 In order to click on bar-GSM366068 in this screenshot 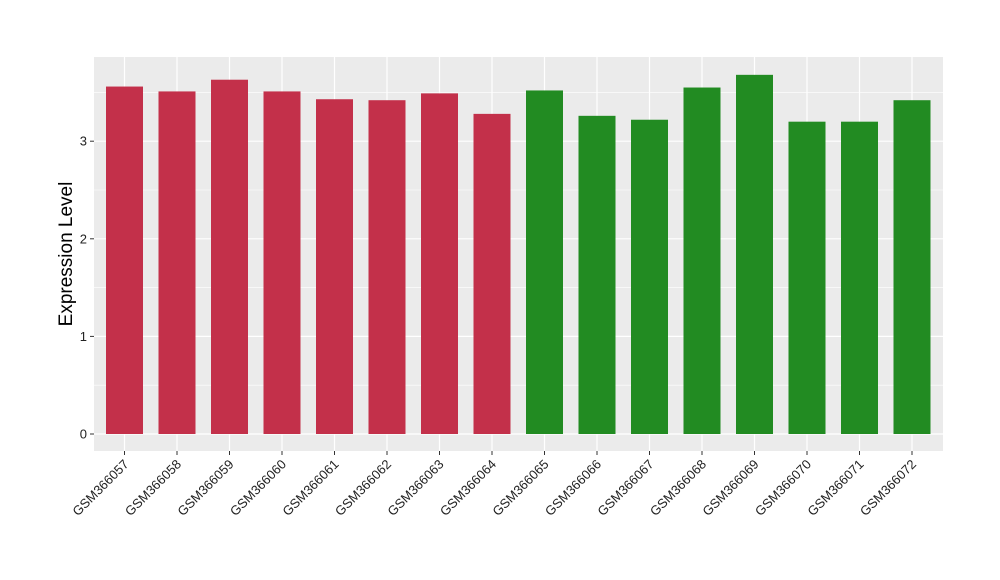, I will do `click(702, 261)`.